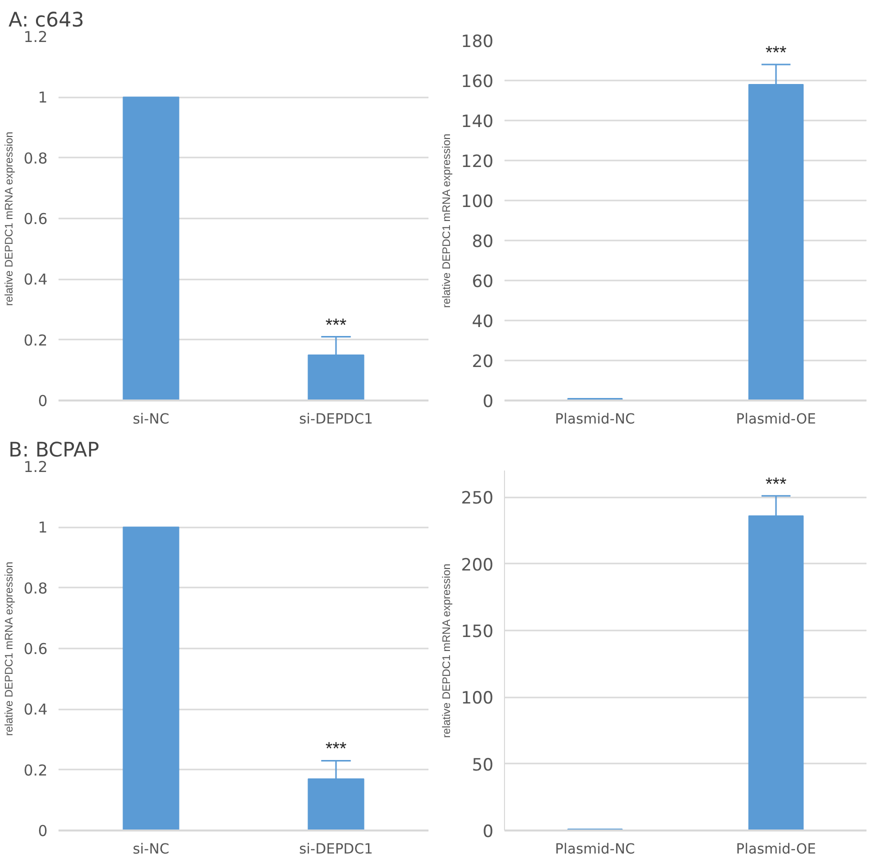 Image resolution: width=877 pixels, height=864 pixels. I want to click on y-tick-label: 140, so click(477, 122).